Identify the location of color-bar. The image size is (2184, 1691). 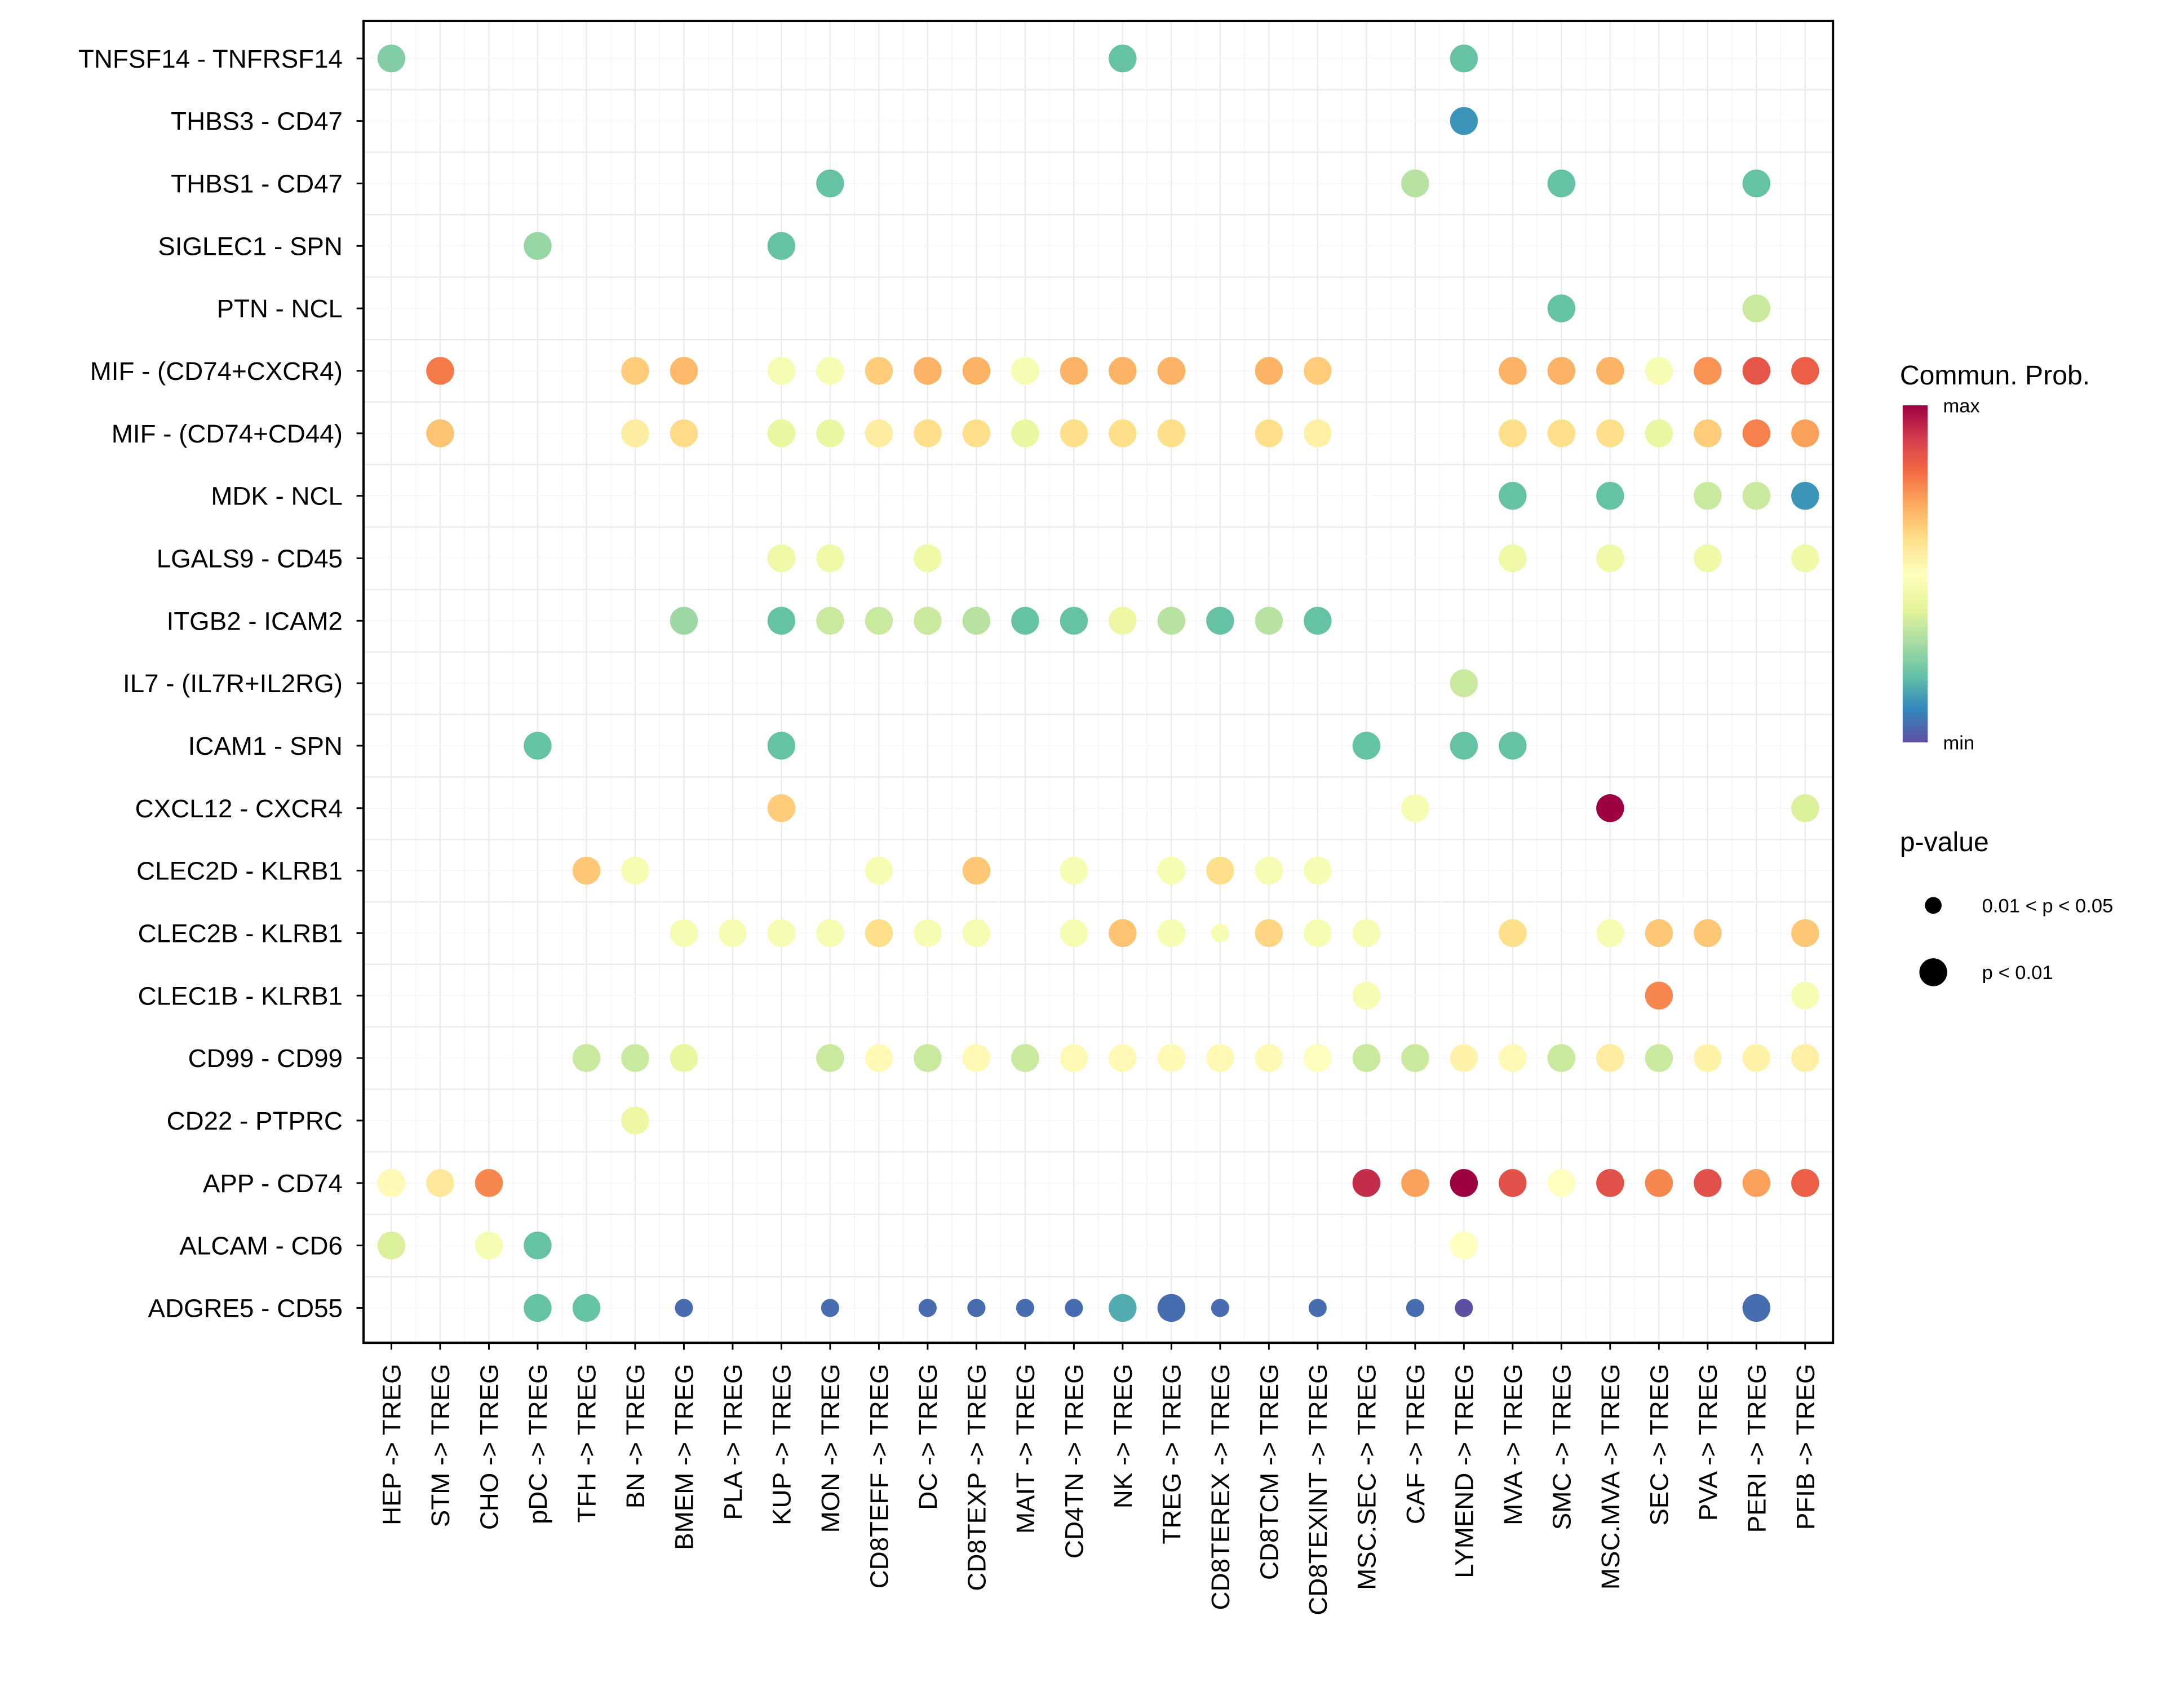
(1915, 574).